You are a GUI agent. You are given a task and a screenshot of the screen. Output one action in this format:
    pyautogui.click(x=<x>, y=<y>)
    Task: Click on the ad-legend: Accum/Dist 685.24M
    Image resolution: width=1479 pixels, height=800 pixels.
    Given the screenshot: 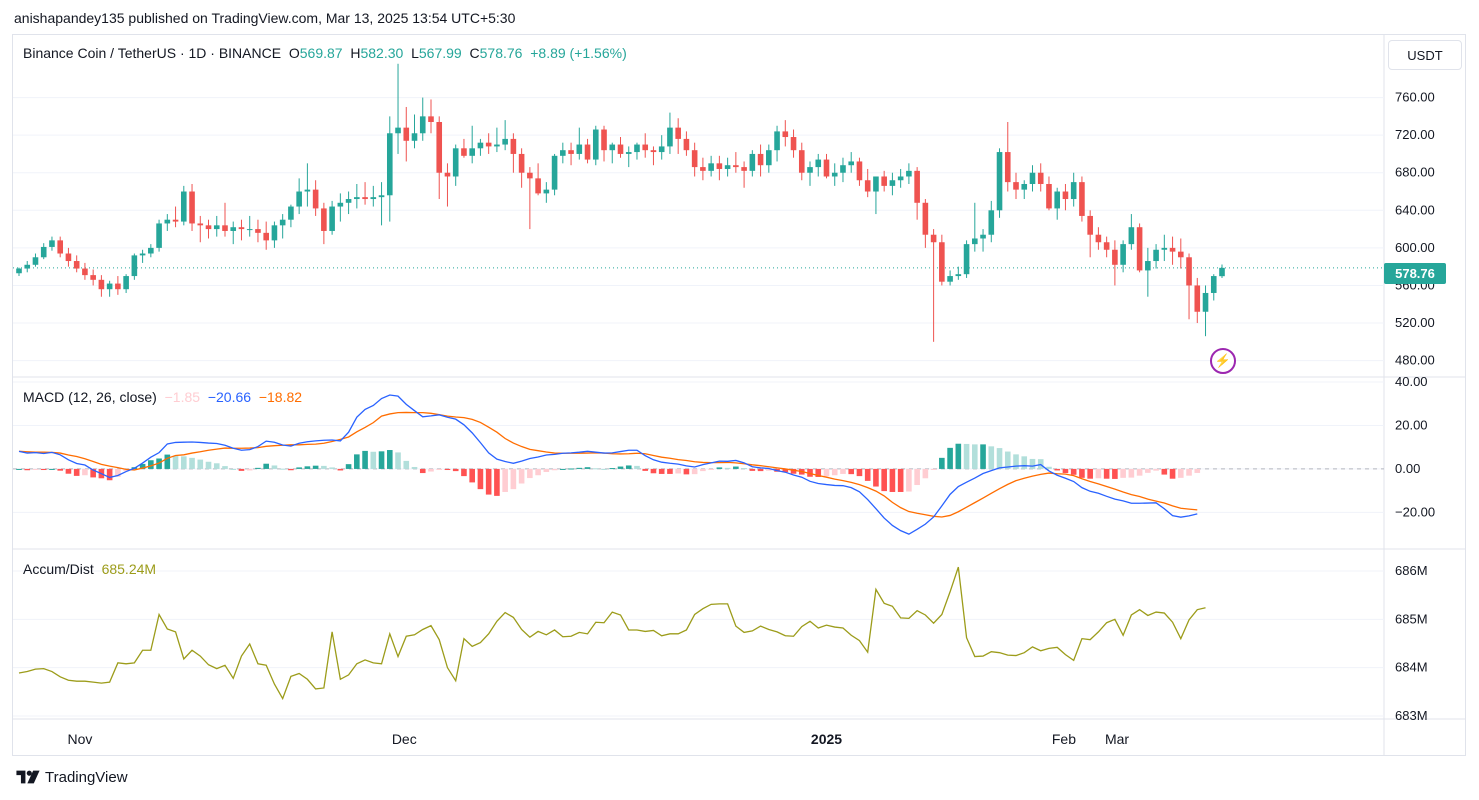 What is the action you would take?
    pyautogui.click(x=89, y=569)
    